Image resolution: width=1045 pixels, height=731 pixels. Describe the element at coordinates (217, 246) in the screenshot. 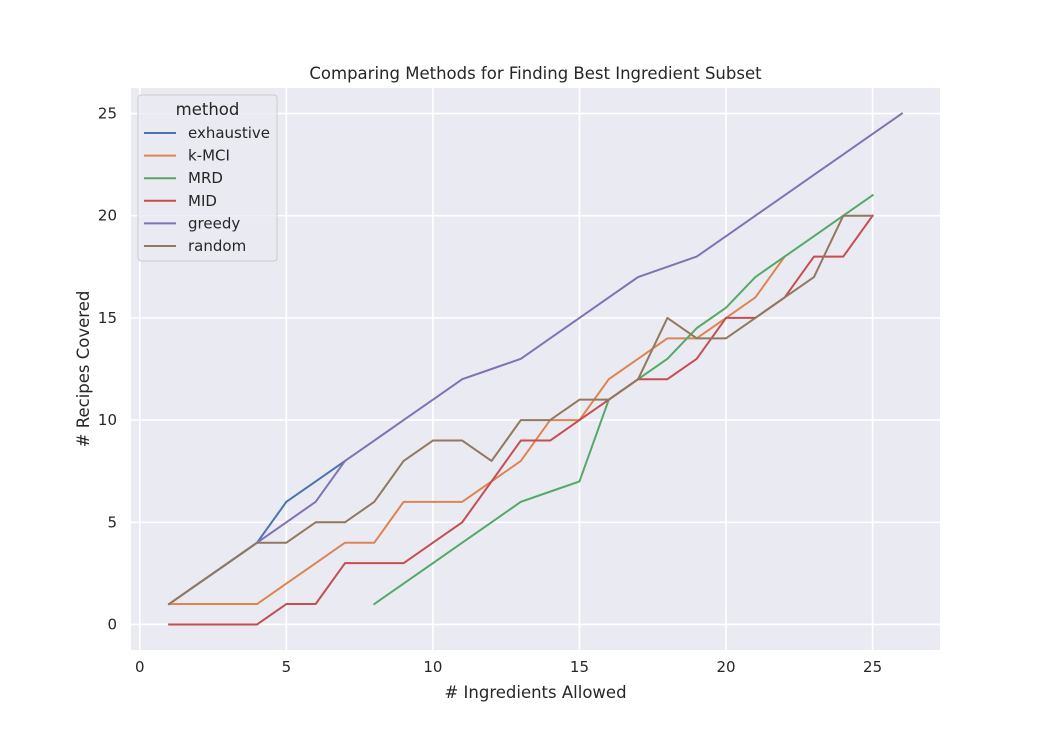

I see `legend-label: random` at that location.